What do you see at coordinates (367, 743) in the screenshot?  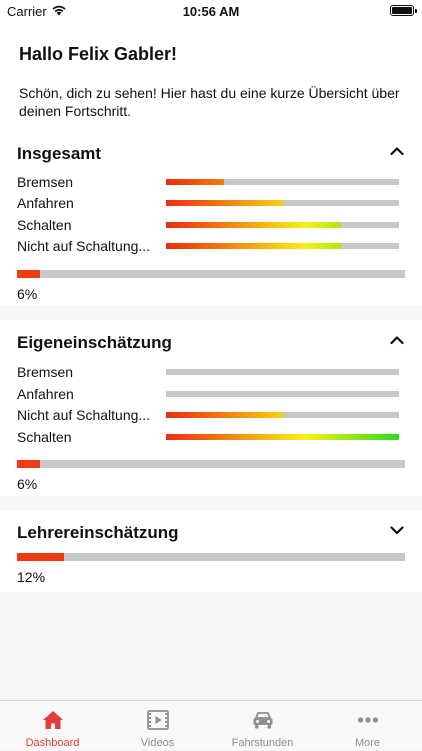 I see `tab-label: More` at bounding box center [367, 743].